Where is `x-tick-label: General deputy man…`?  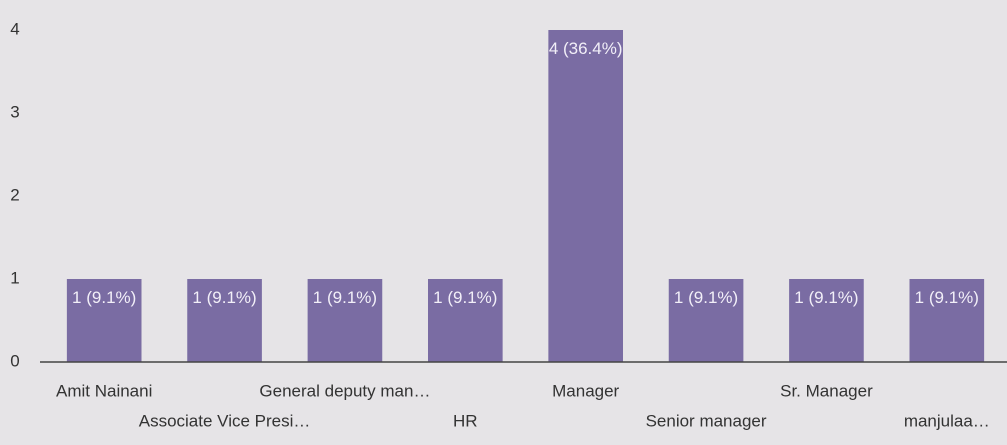 x-tick-label: General deputy man… is located at coordinates (344, 390).